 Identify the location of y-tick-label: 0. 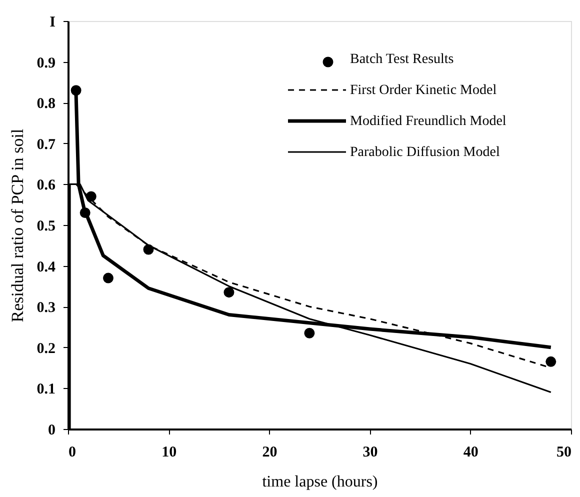
(52, 430).